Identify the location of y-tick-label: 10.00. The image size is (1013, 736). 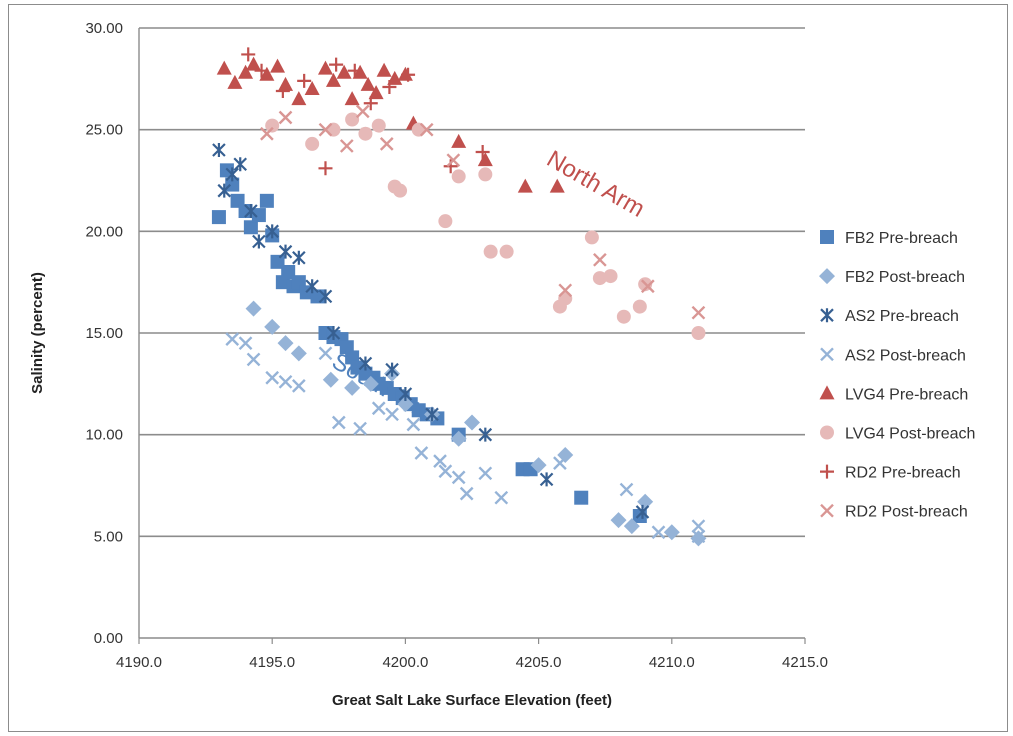
(104, 435).